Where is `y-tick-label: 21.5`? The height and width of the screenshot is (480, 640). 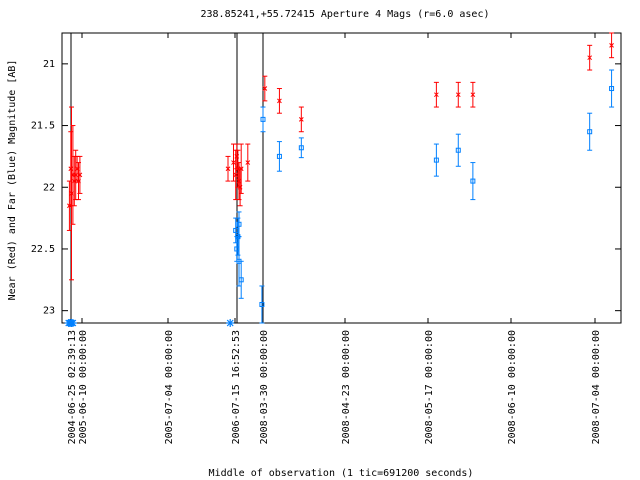 y-tick-label: 21.5 is located at coordinates (43, 126).